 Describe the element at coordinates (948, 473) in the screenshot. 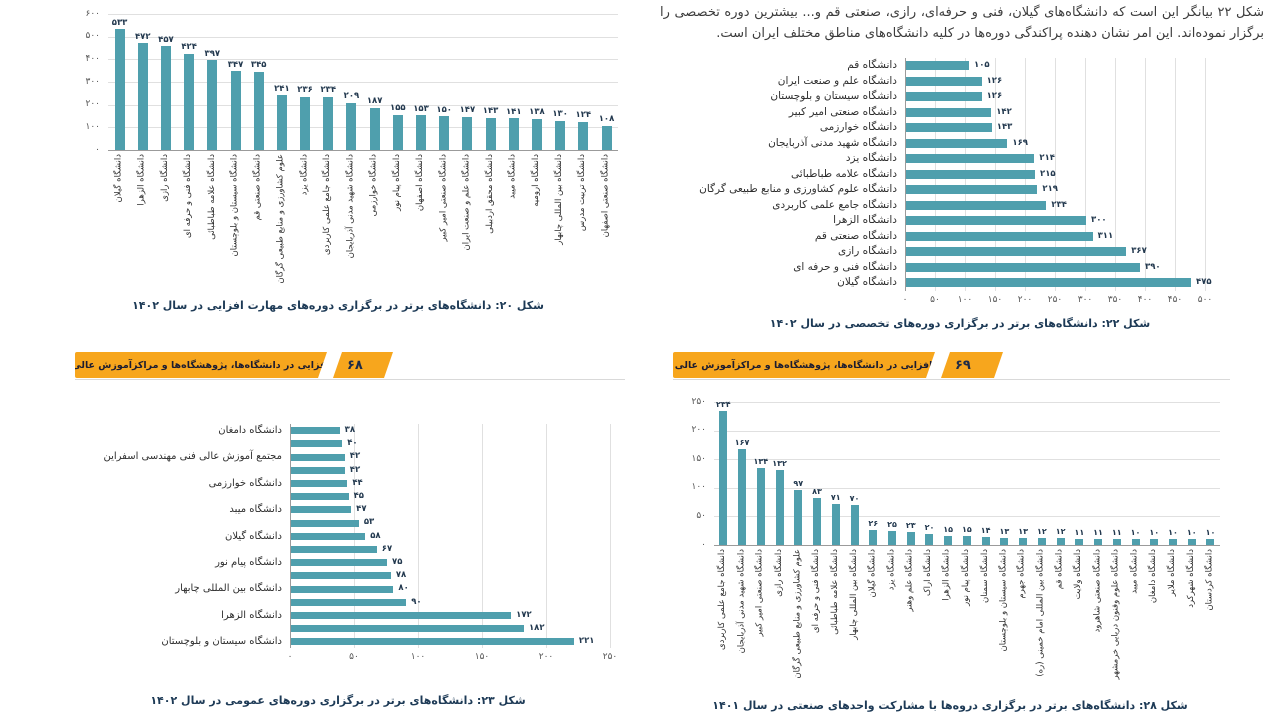

I see `bar-group: ۱۵` at that location.